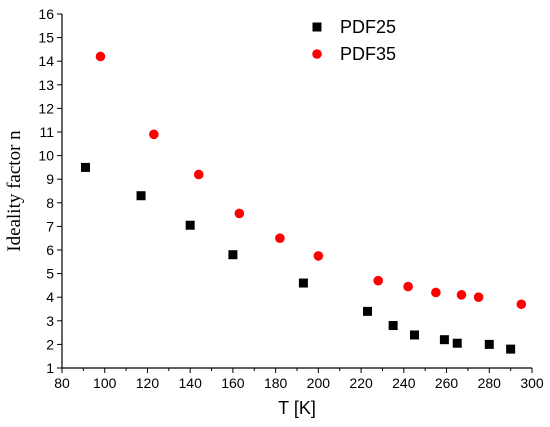  I want to click on x-tick-label: 120, so click(148, 383).